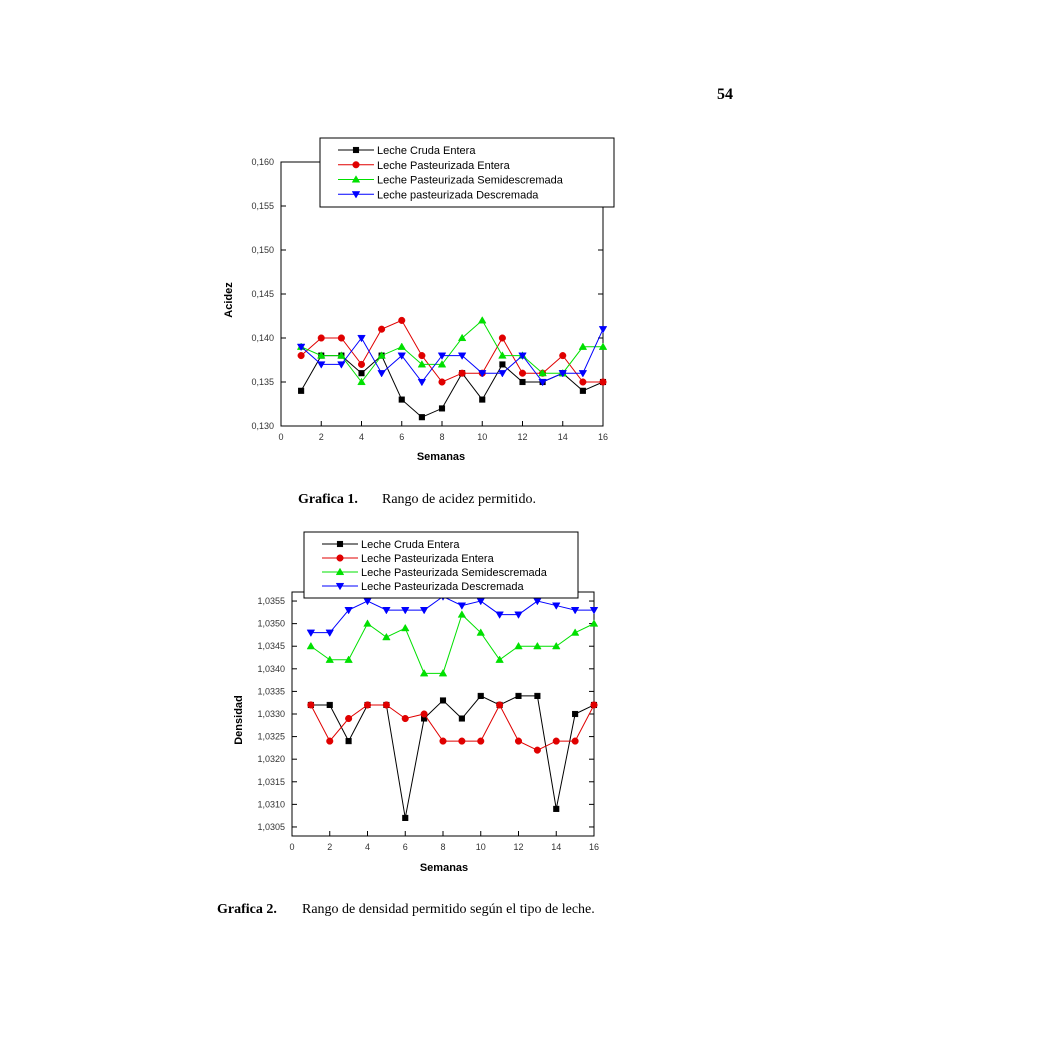 The image size is (1056, 1056). What do you see at coordinates (262, 294) in the screenshot?
I see `y-tick-label: 0,145` at bounding box center [262, 294].